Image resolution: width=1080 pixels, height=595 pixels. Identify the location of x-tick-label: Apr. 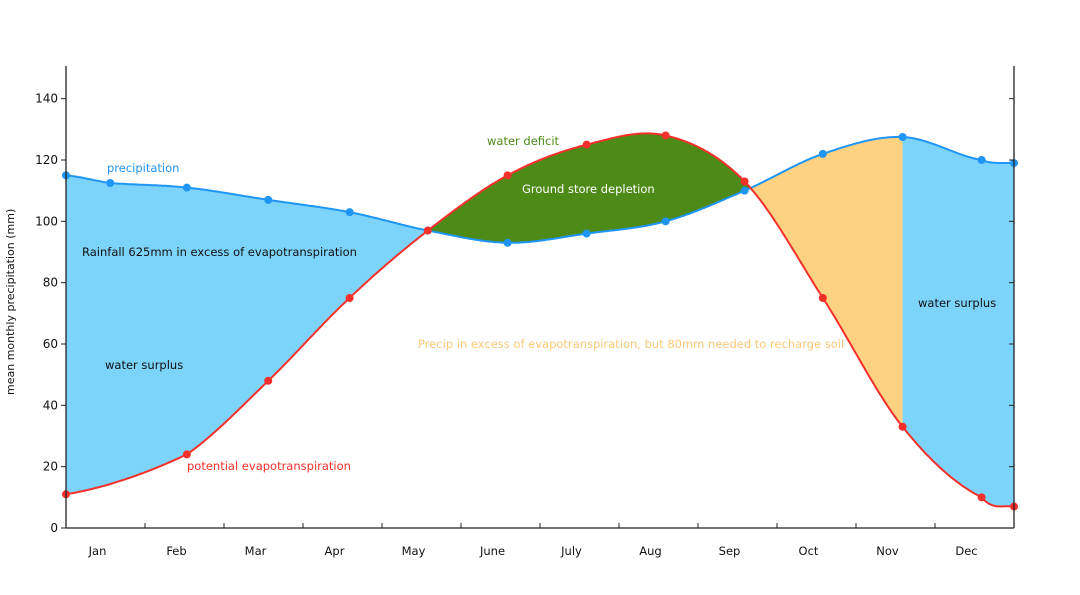
(335, 551).